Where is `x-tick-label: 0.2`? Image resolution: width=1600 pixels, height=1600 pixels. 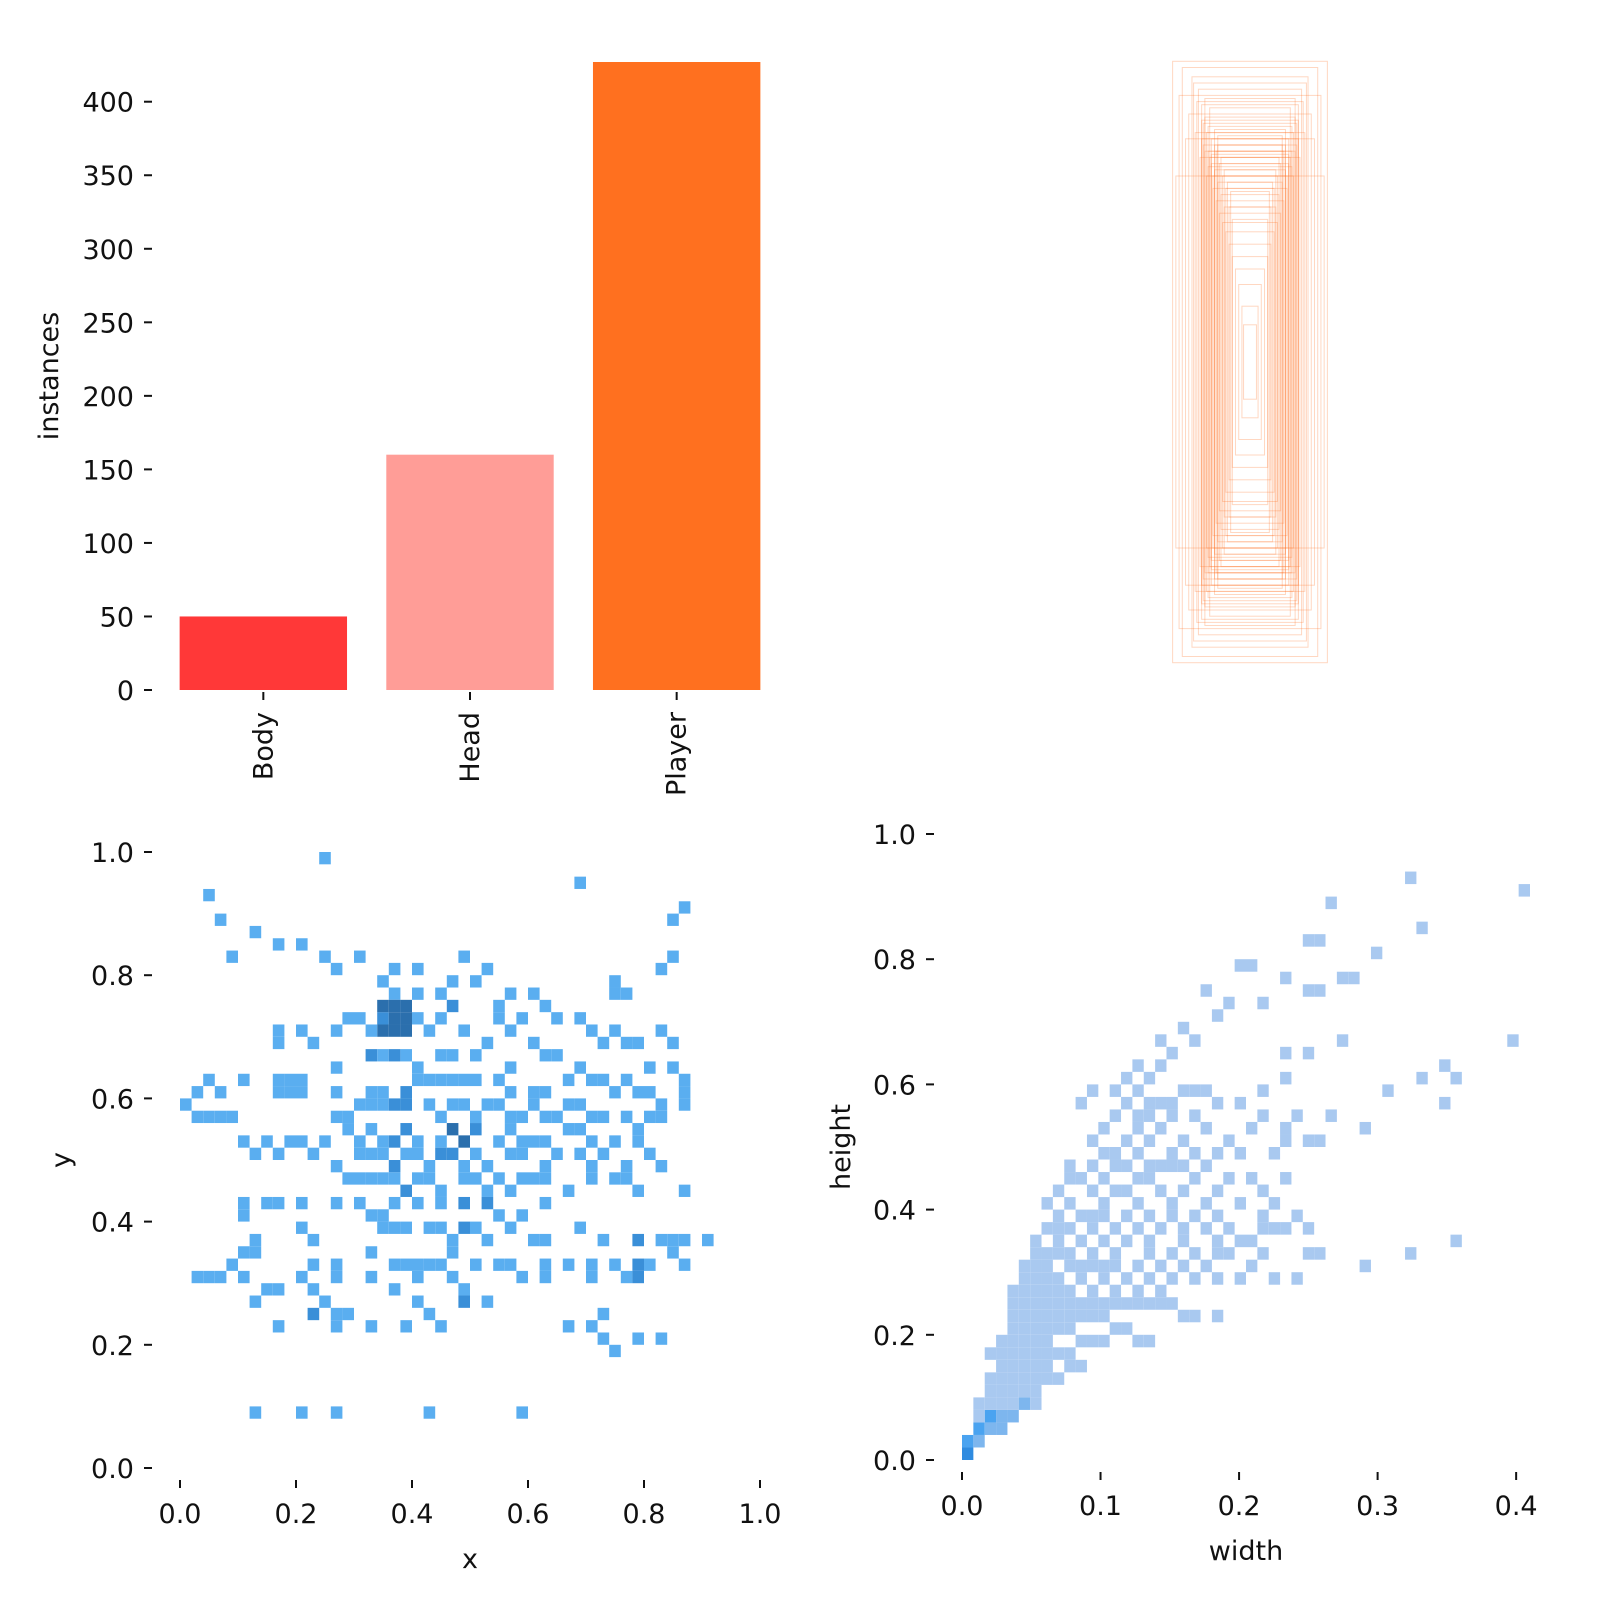 x-tick-label: 0.2 is located at coordinates (296, 1514).